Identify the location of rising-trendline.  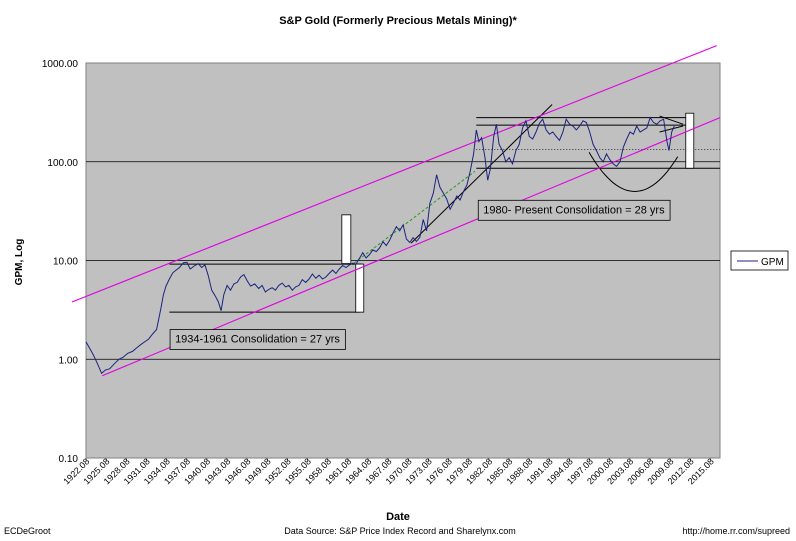
(481, 174).